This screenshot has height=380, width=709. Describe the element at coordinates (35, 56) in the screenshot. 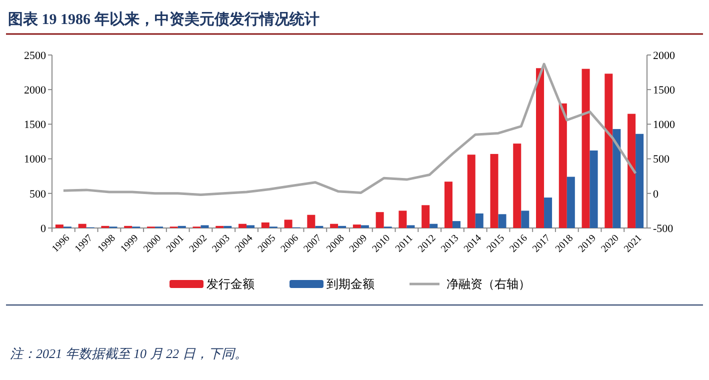

I see `y-tick-label: 2500` at that location.